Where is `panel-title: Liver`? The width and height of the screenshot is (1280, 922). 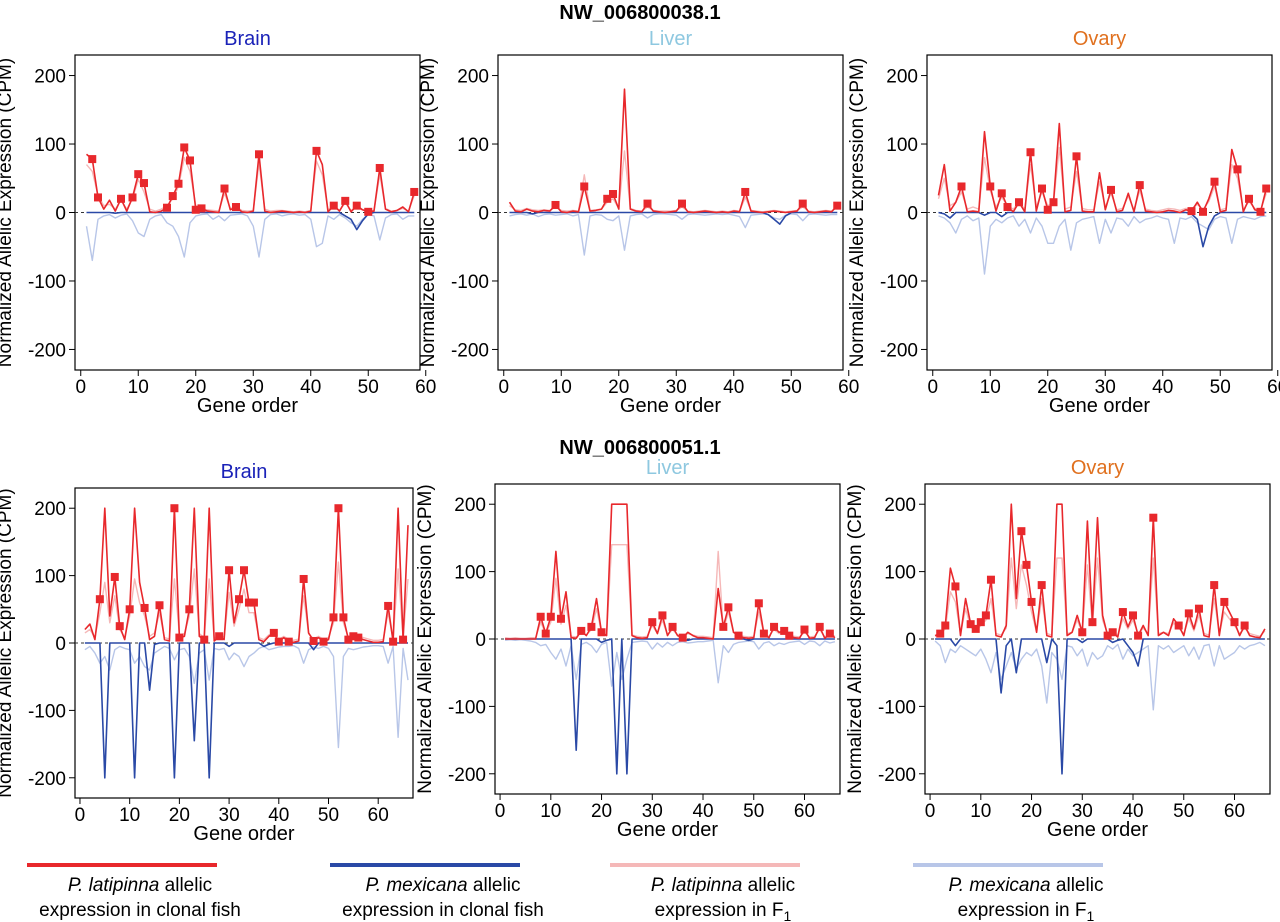 panel-title: Liver is located at coordinates (668, 468).